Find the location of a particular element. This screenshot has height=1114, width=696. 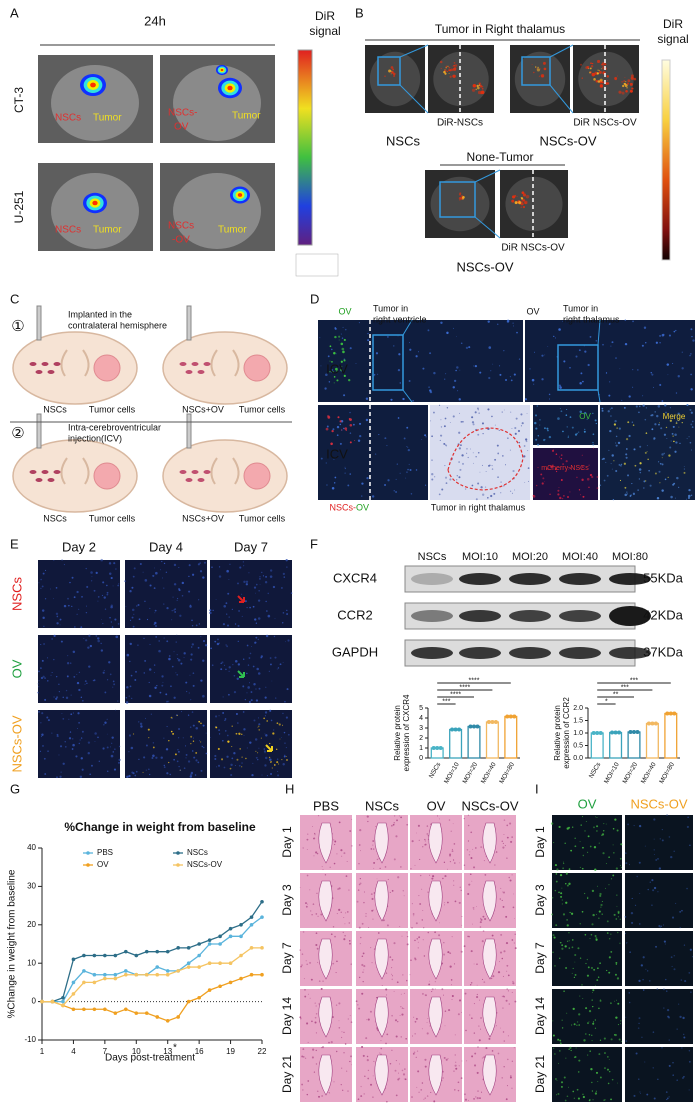

y-tick-label: 0 is located at coordinates (34, 1001).